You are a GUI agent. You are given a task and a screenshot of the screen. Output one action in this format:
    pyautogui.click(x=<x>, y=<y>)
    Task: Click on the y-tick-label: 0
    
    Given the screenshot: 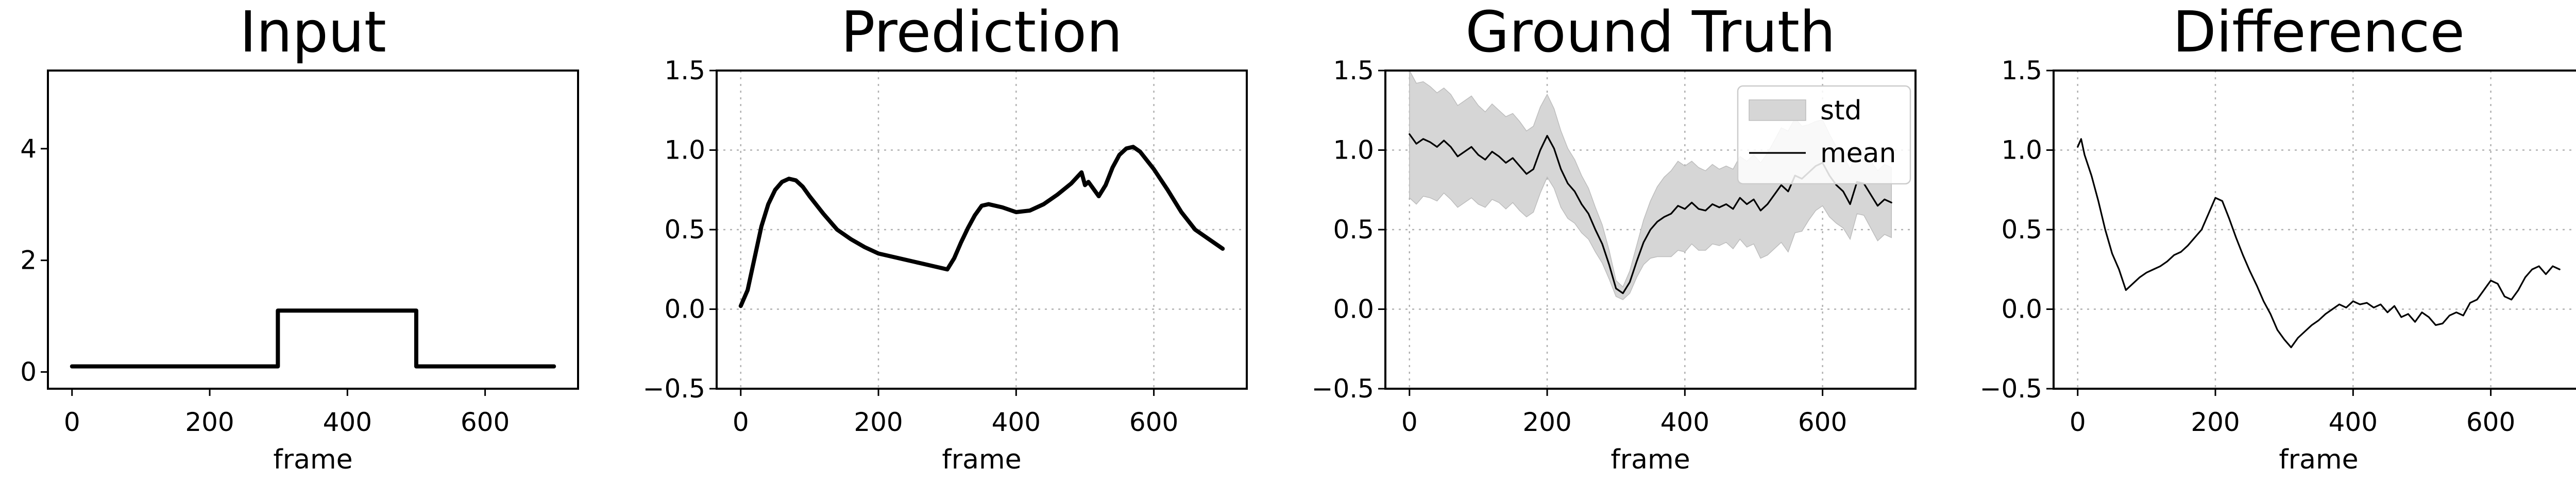 What is the action you would take?
    pyautogui.click(x=28, y=372)
    